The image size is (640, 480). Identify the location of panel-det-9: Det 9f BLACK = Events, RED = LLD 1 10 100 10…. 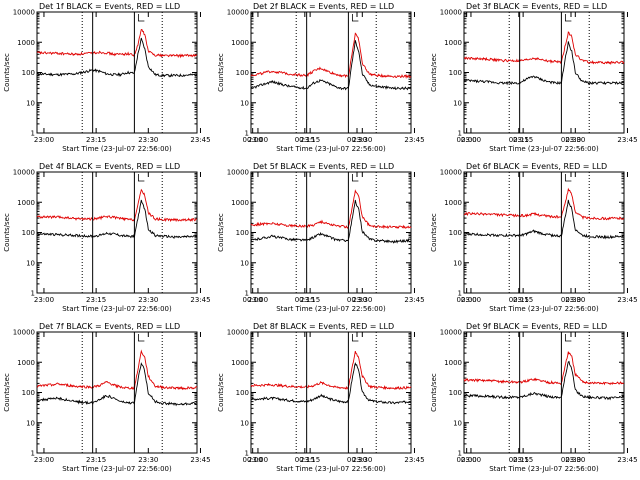
(534, 397).